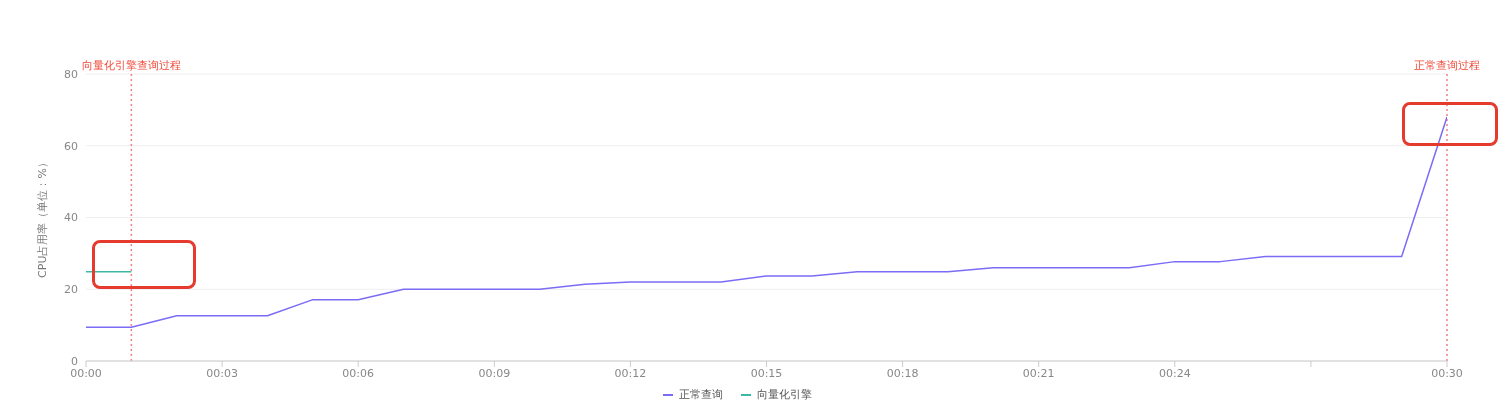 This screenshot has width=1512, height=420. Describe the element at coordinates (71, 218) in the screenshot. I see `y-tick-label: 40` at that location.